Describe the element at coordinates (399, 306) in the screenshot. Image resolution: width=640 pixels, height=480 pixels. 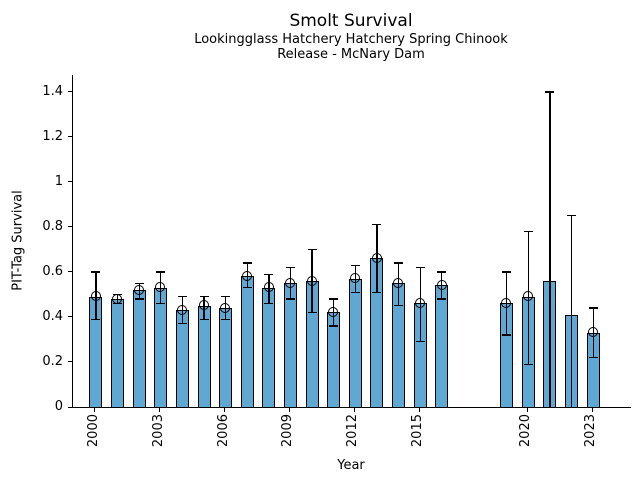
I see `error-cap-bottom-2014` at that location.